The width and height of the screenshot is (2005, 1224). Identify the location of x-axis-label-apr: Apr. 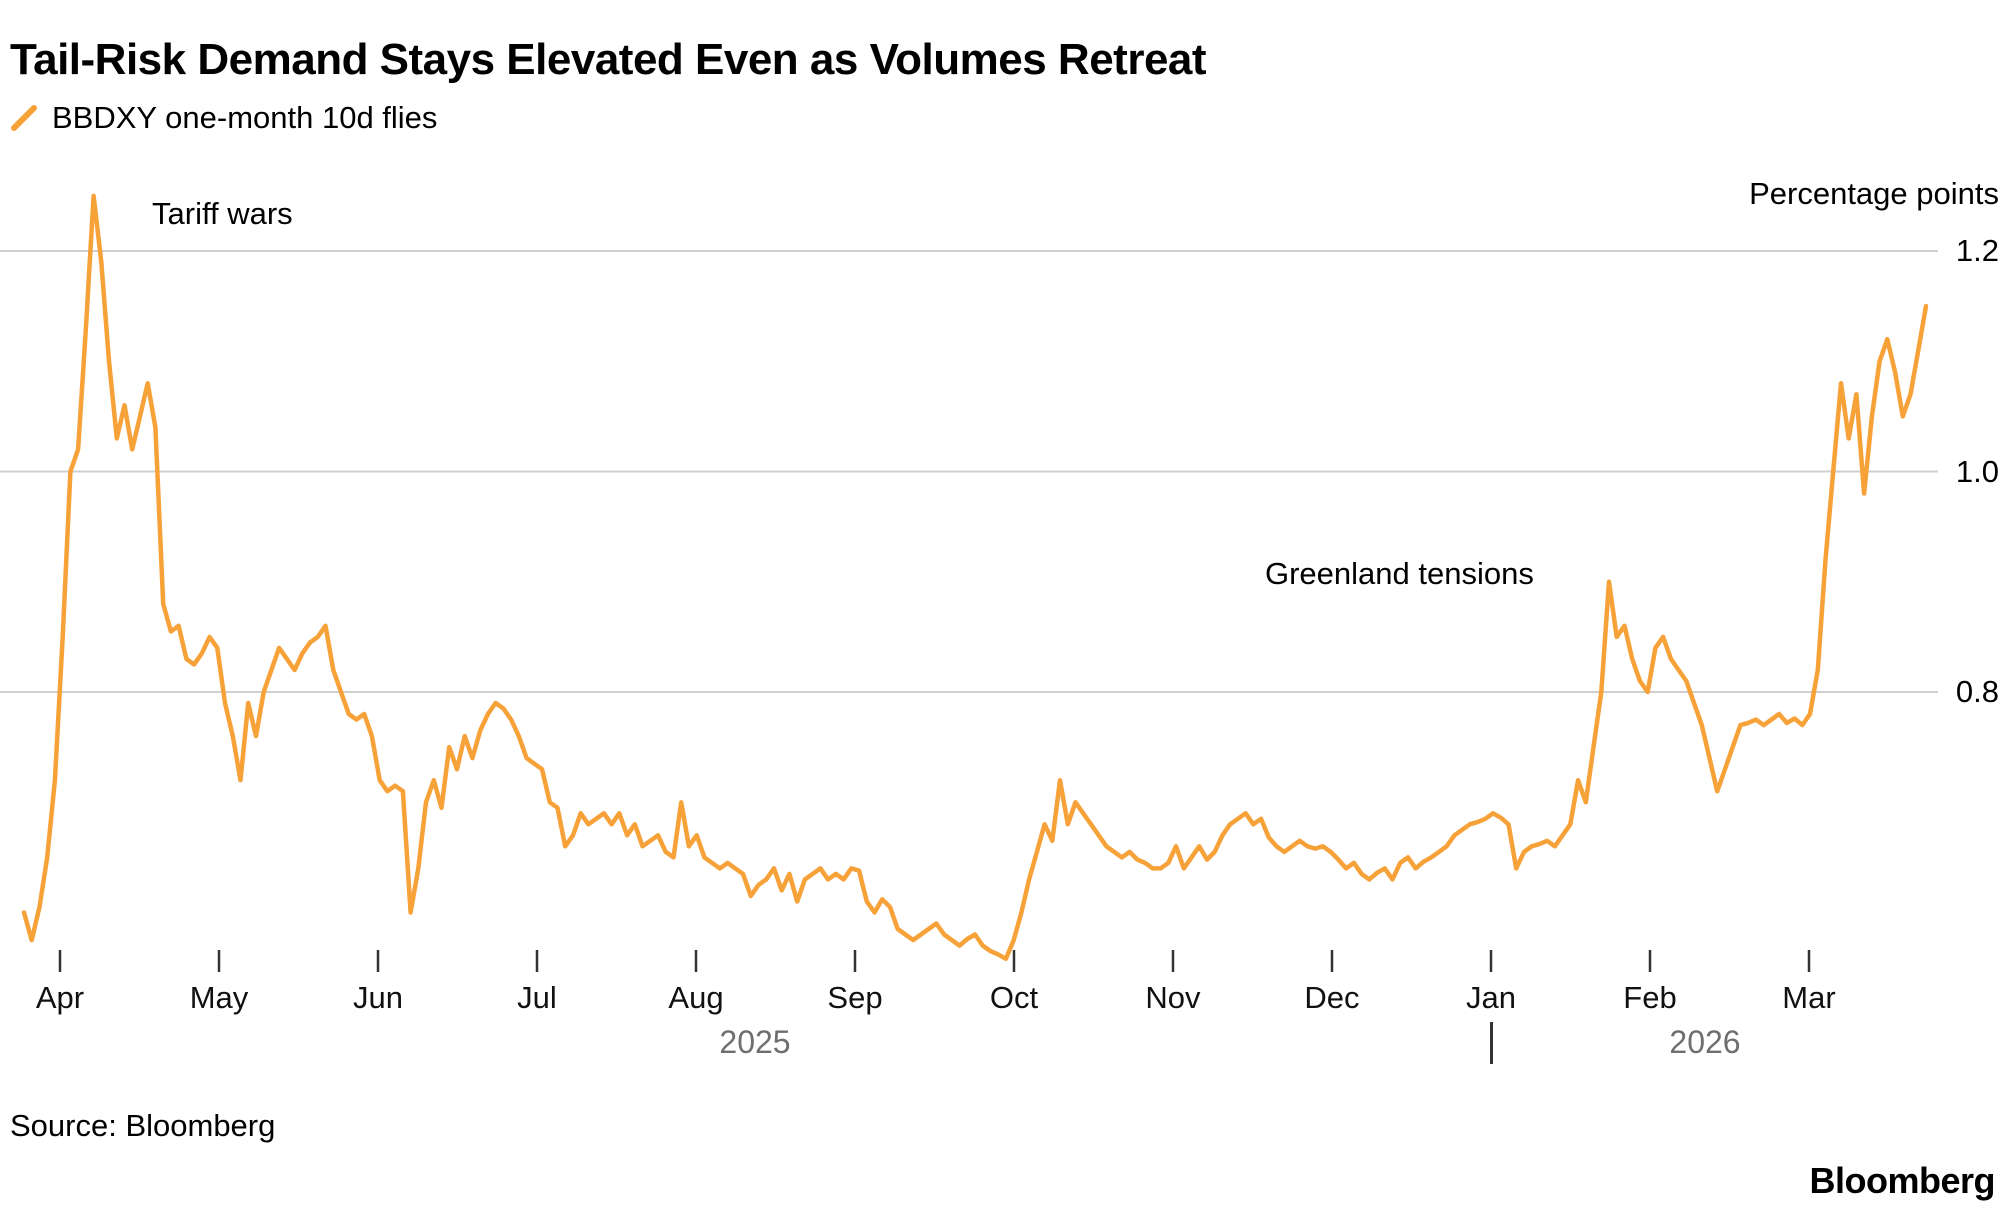
(60, 997).